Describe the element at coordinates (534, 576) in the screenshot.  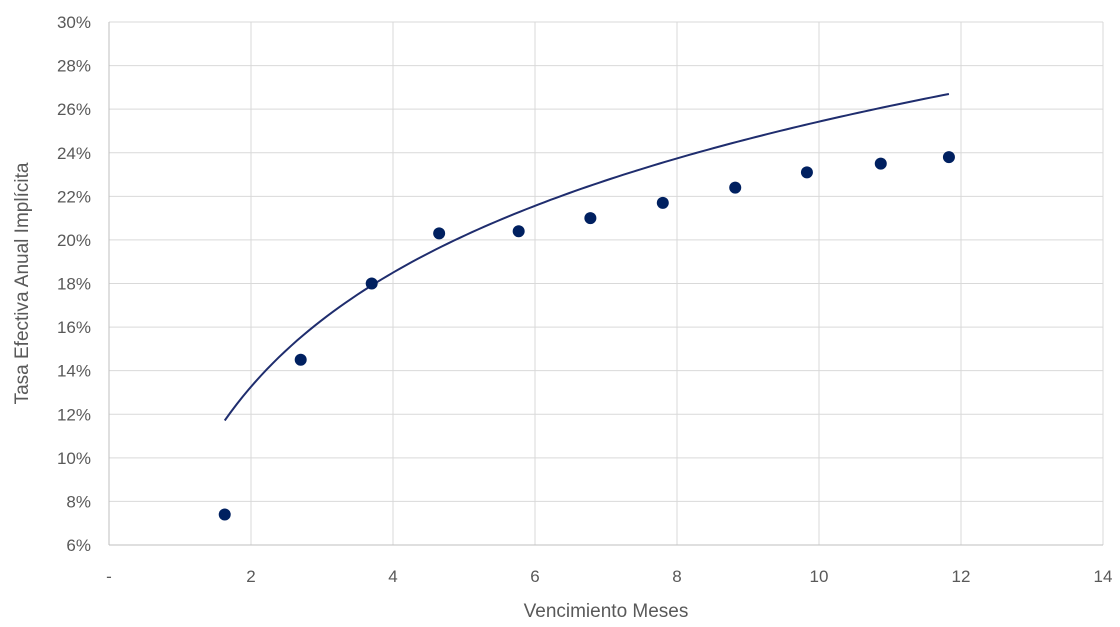
I see `x-tick-label: 6` at that location.